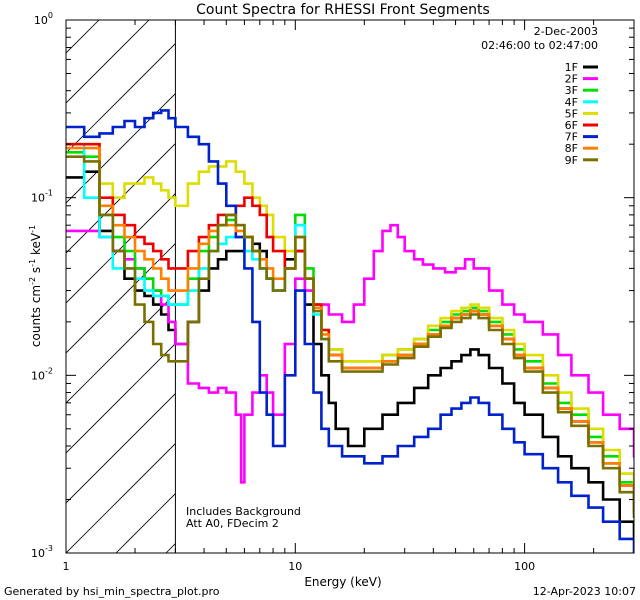  I want to click on annotation-attenuator: Att A0, FDecim 2, so click(232, 523).